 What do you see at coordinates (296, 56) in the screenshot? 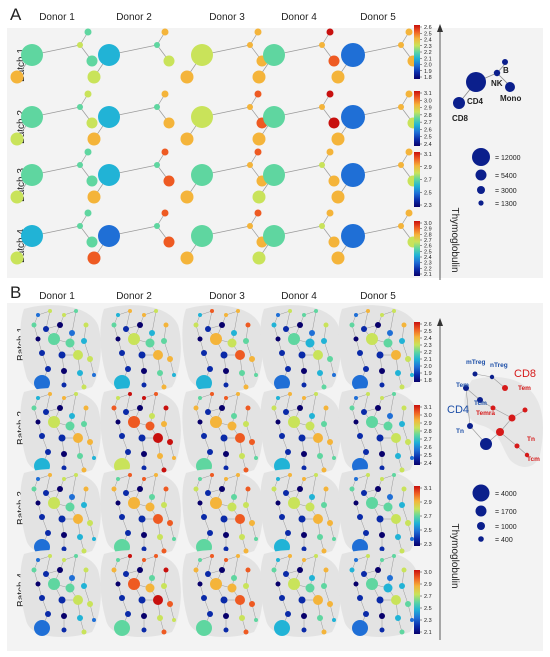
I see `panel-a-graph-b1-d4` at bounding box center [296, 56].